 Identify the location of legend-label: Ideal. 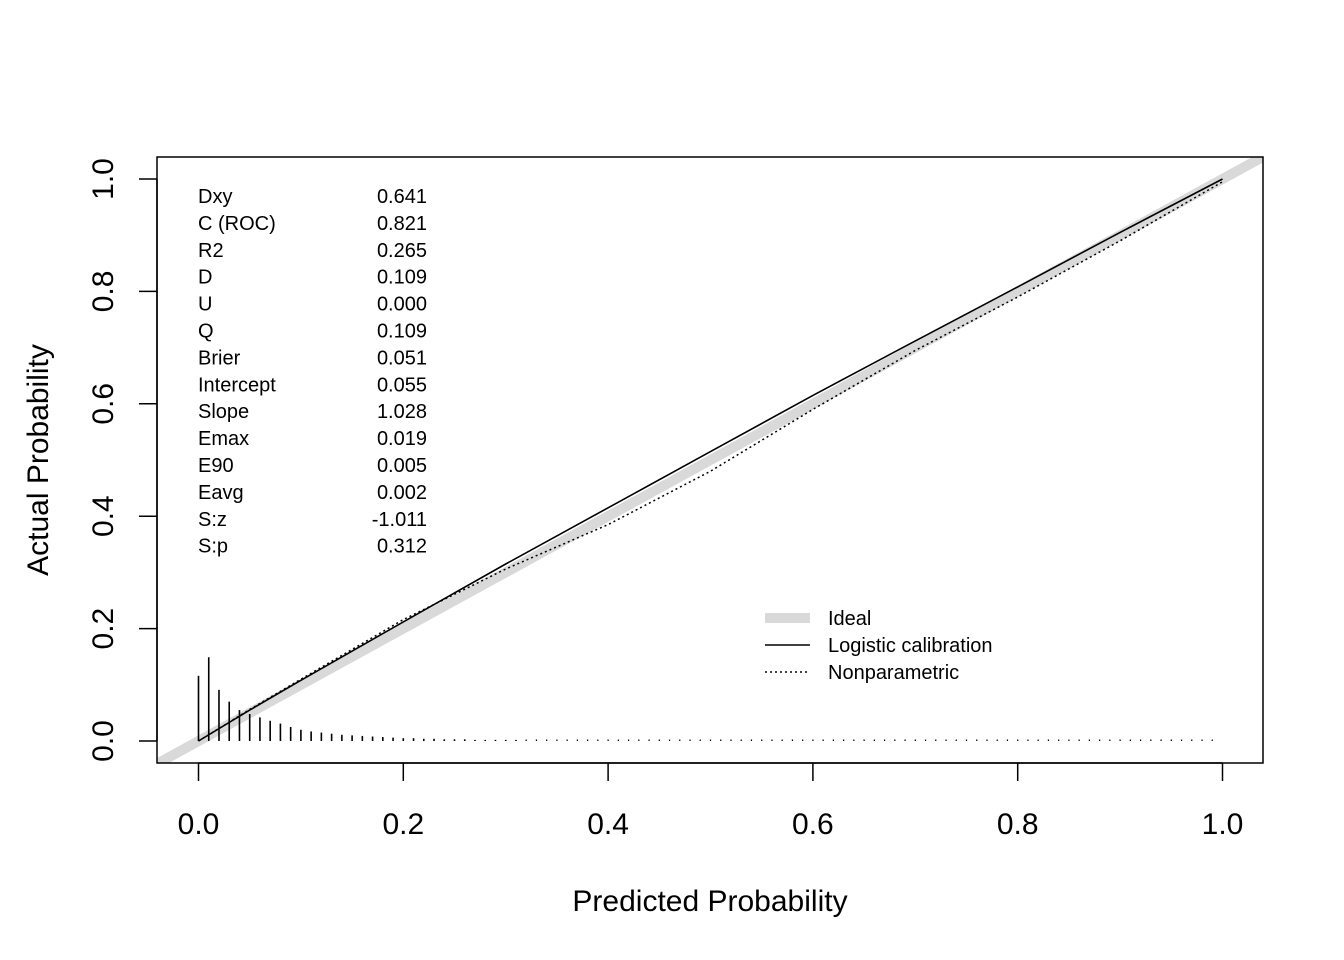
(849, 619).